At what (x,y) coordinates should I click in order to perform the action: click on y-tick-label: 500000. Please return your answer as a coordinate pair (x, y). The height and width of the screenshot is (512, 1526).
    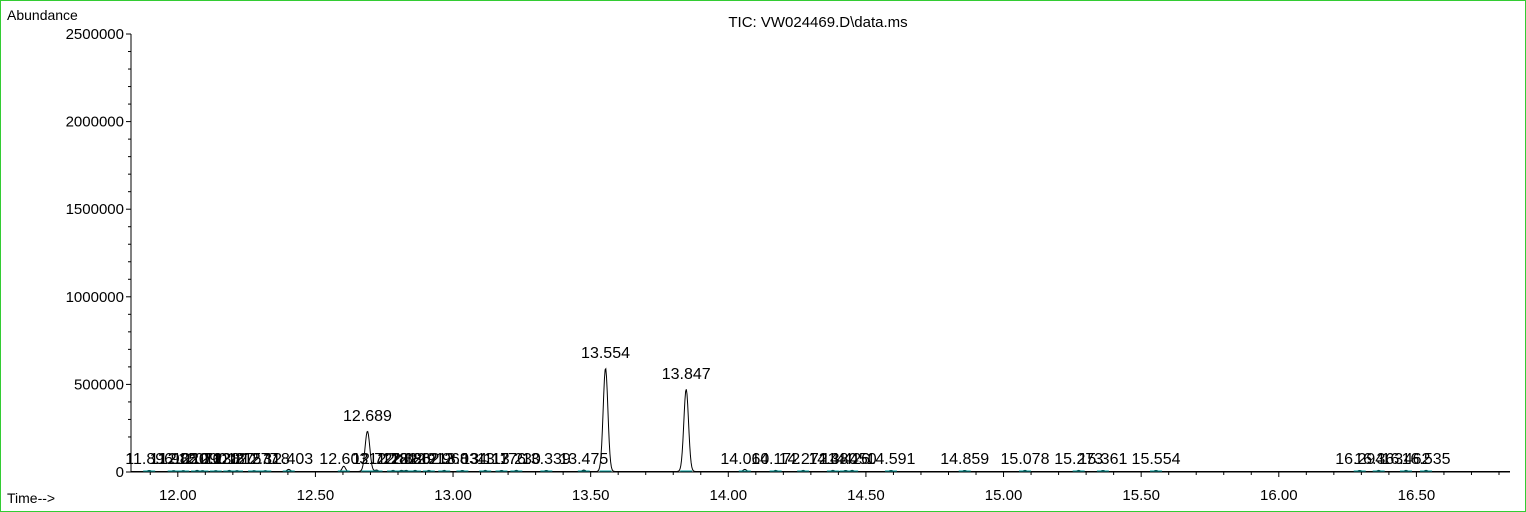
    Looking at the image, I should click on (99, 384).